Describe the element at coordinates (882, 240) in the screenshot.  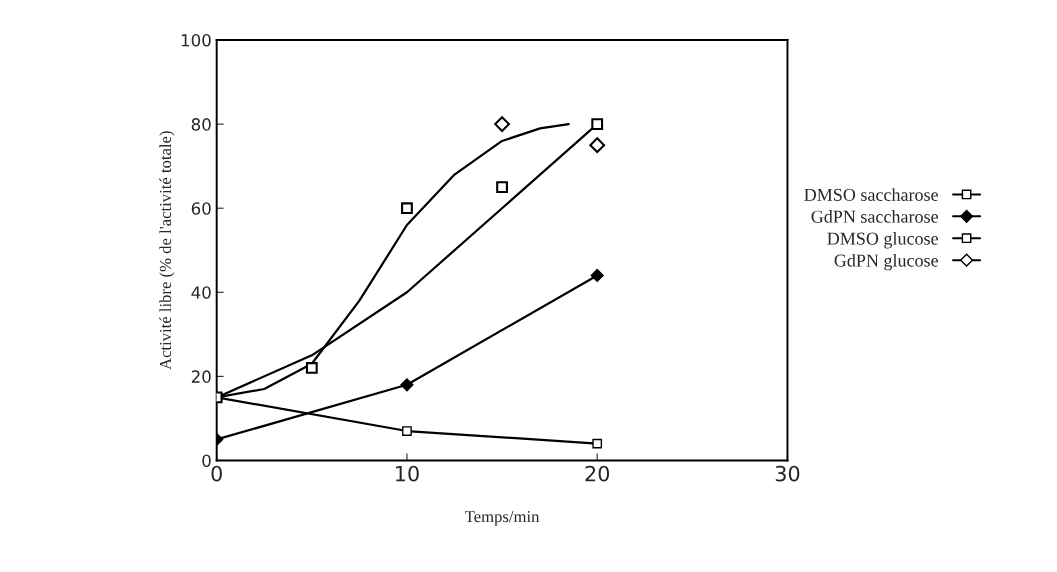
I see `legend-label: DMSO glucose` at that location.